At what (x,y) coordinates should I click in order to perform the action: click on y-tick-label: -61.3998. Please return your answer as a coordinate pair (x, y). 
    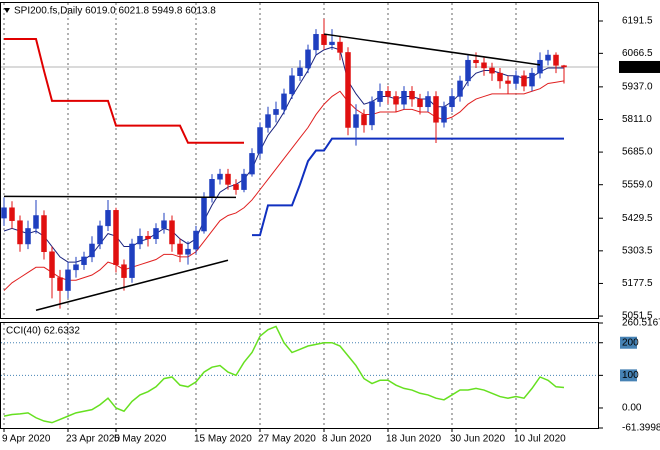
    Looking at the image, I should click on (641, 428).